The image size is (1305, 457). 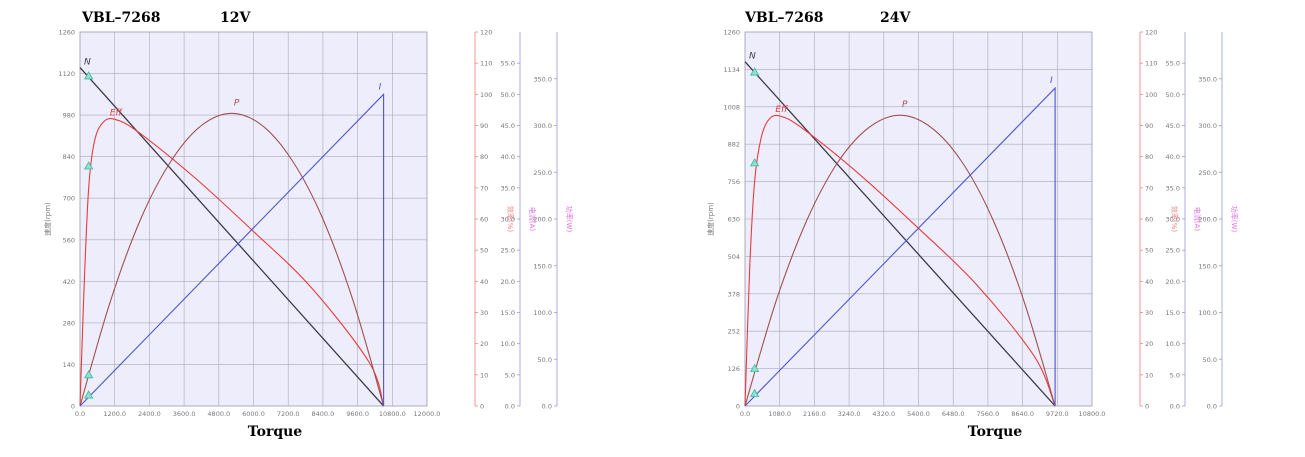 What do you see at coordinates (69, 365) in the screenshot?
I see `chart-1-speed-tick-label: 140` at bounding box center [69, 365].